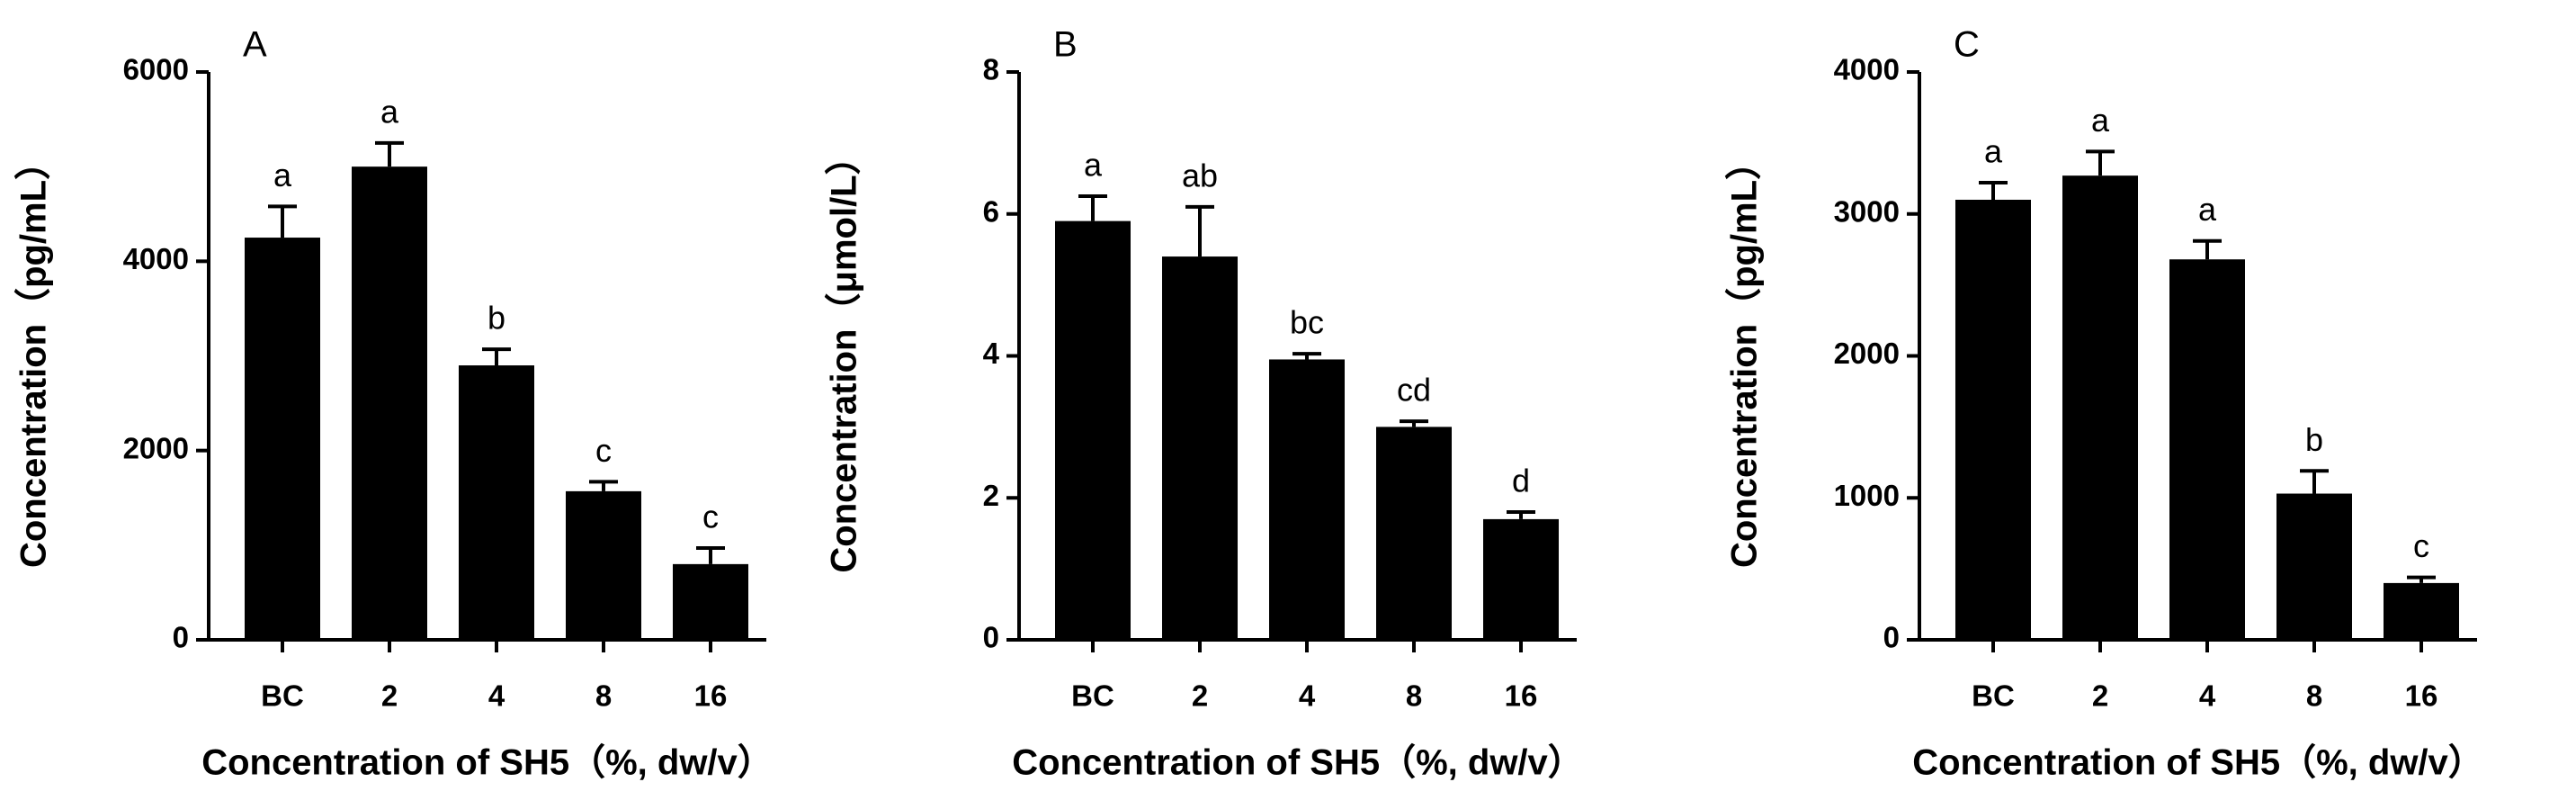 The height and width of the screenshot is (800, 2576). I want to click on y-tick-label: 2, so click(991, 495).